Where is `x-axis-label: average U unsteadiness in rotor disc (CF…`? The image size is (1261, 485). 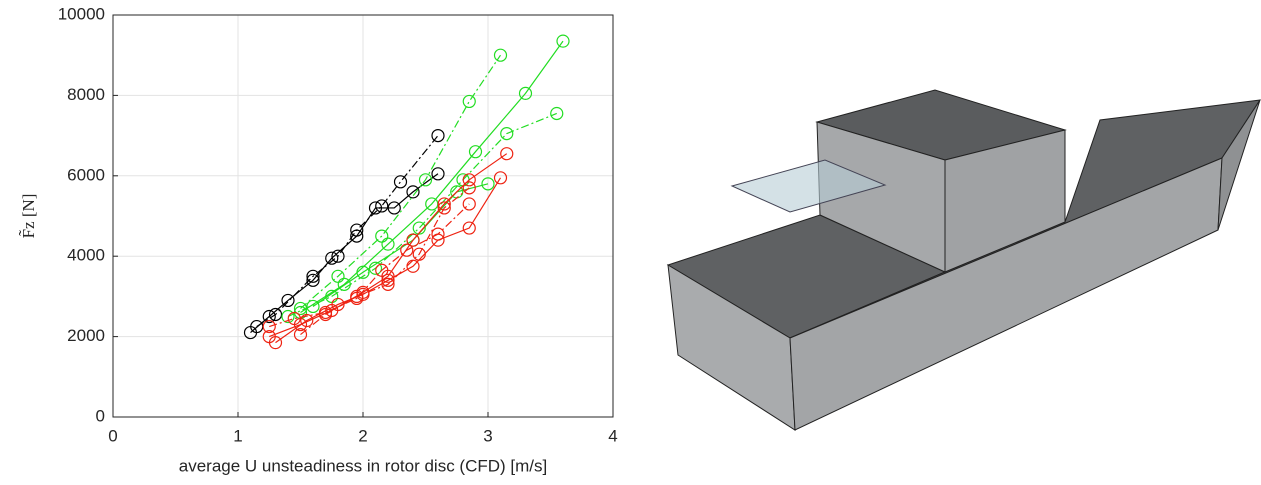
x-axis-label: average U unsteadiness in rotor disc (CF… is located at coordinates (363, 465).